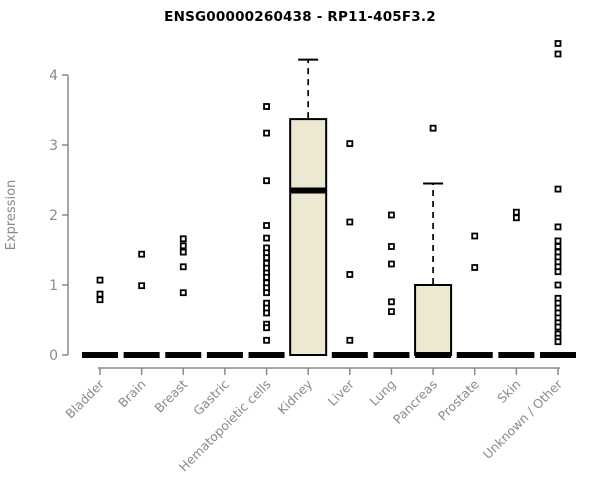 The image size is (600, 500). Describe the element at coordinates (53, 76) in the screenshot. I see `y-tick-label: 4` at that location.